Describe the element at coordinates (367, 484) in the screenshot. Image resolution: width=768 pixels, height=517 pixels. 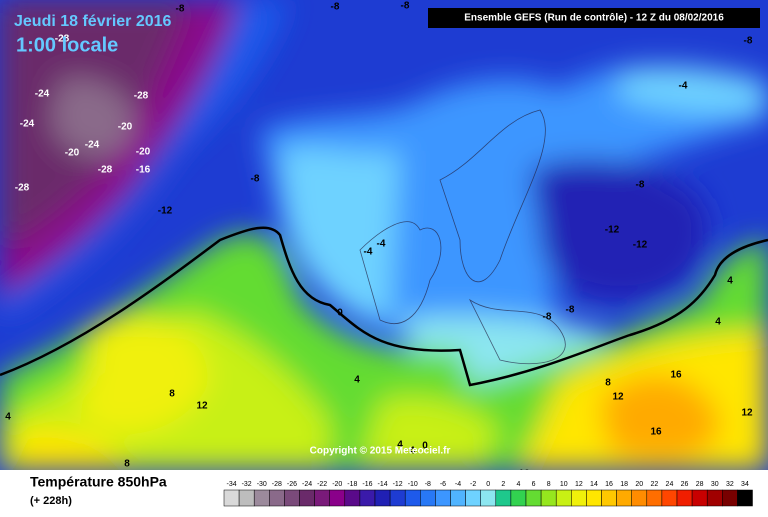
I see `scale-label: -16` at that location.